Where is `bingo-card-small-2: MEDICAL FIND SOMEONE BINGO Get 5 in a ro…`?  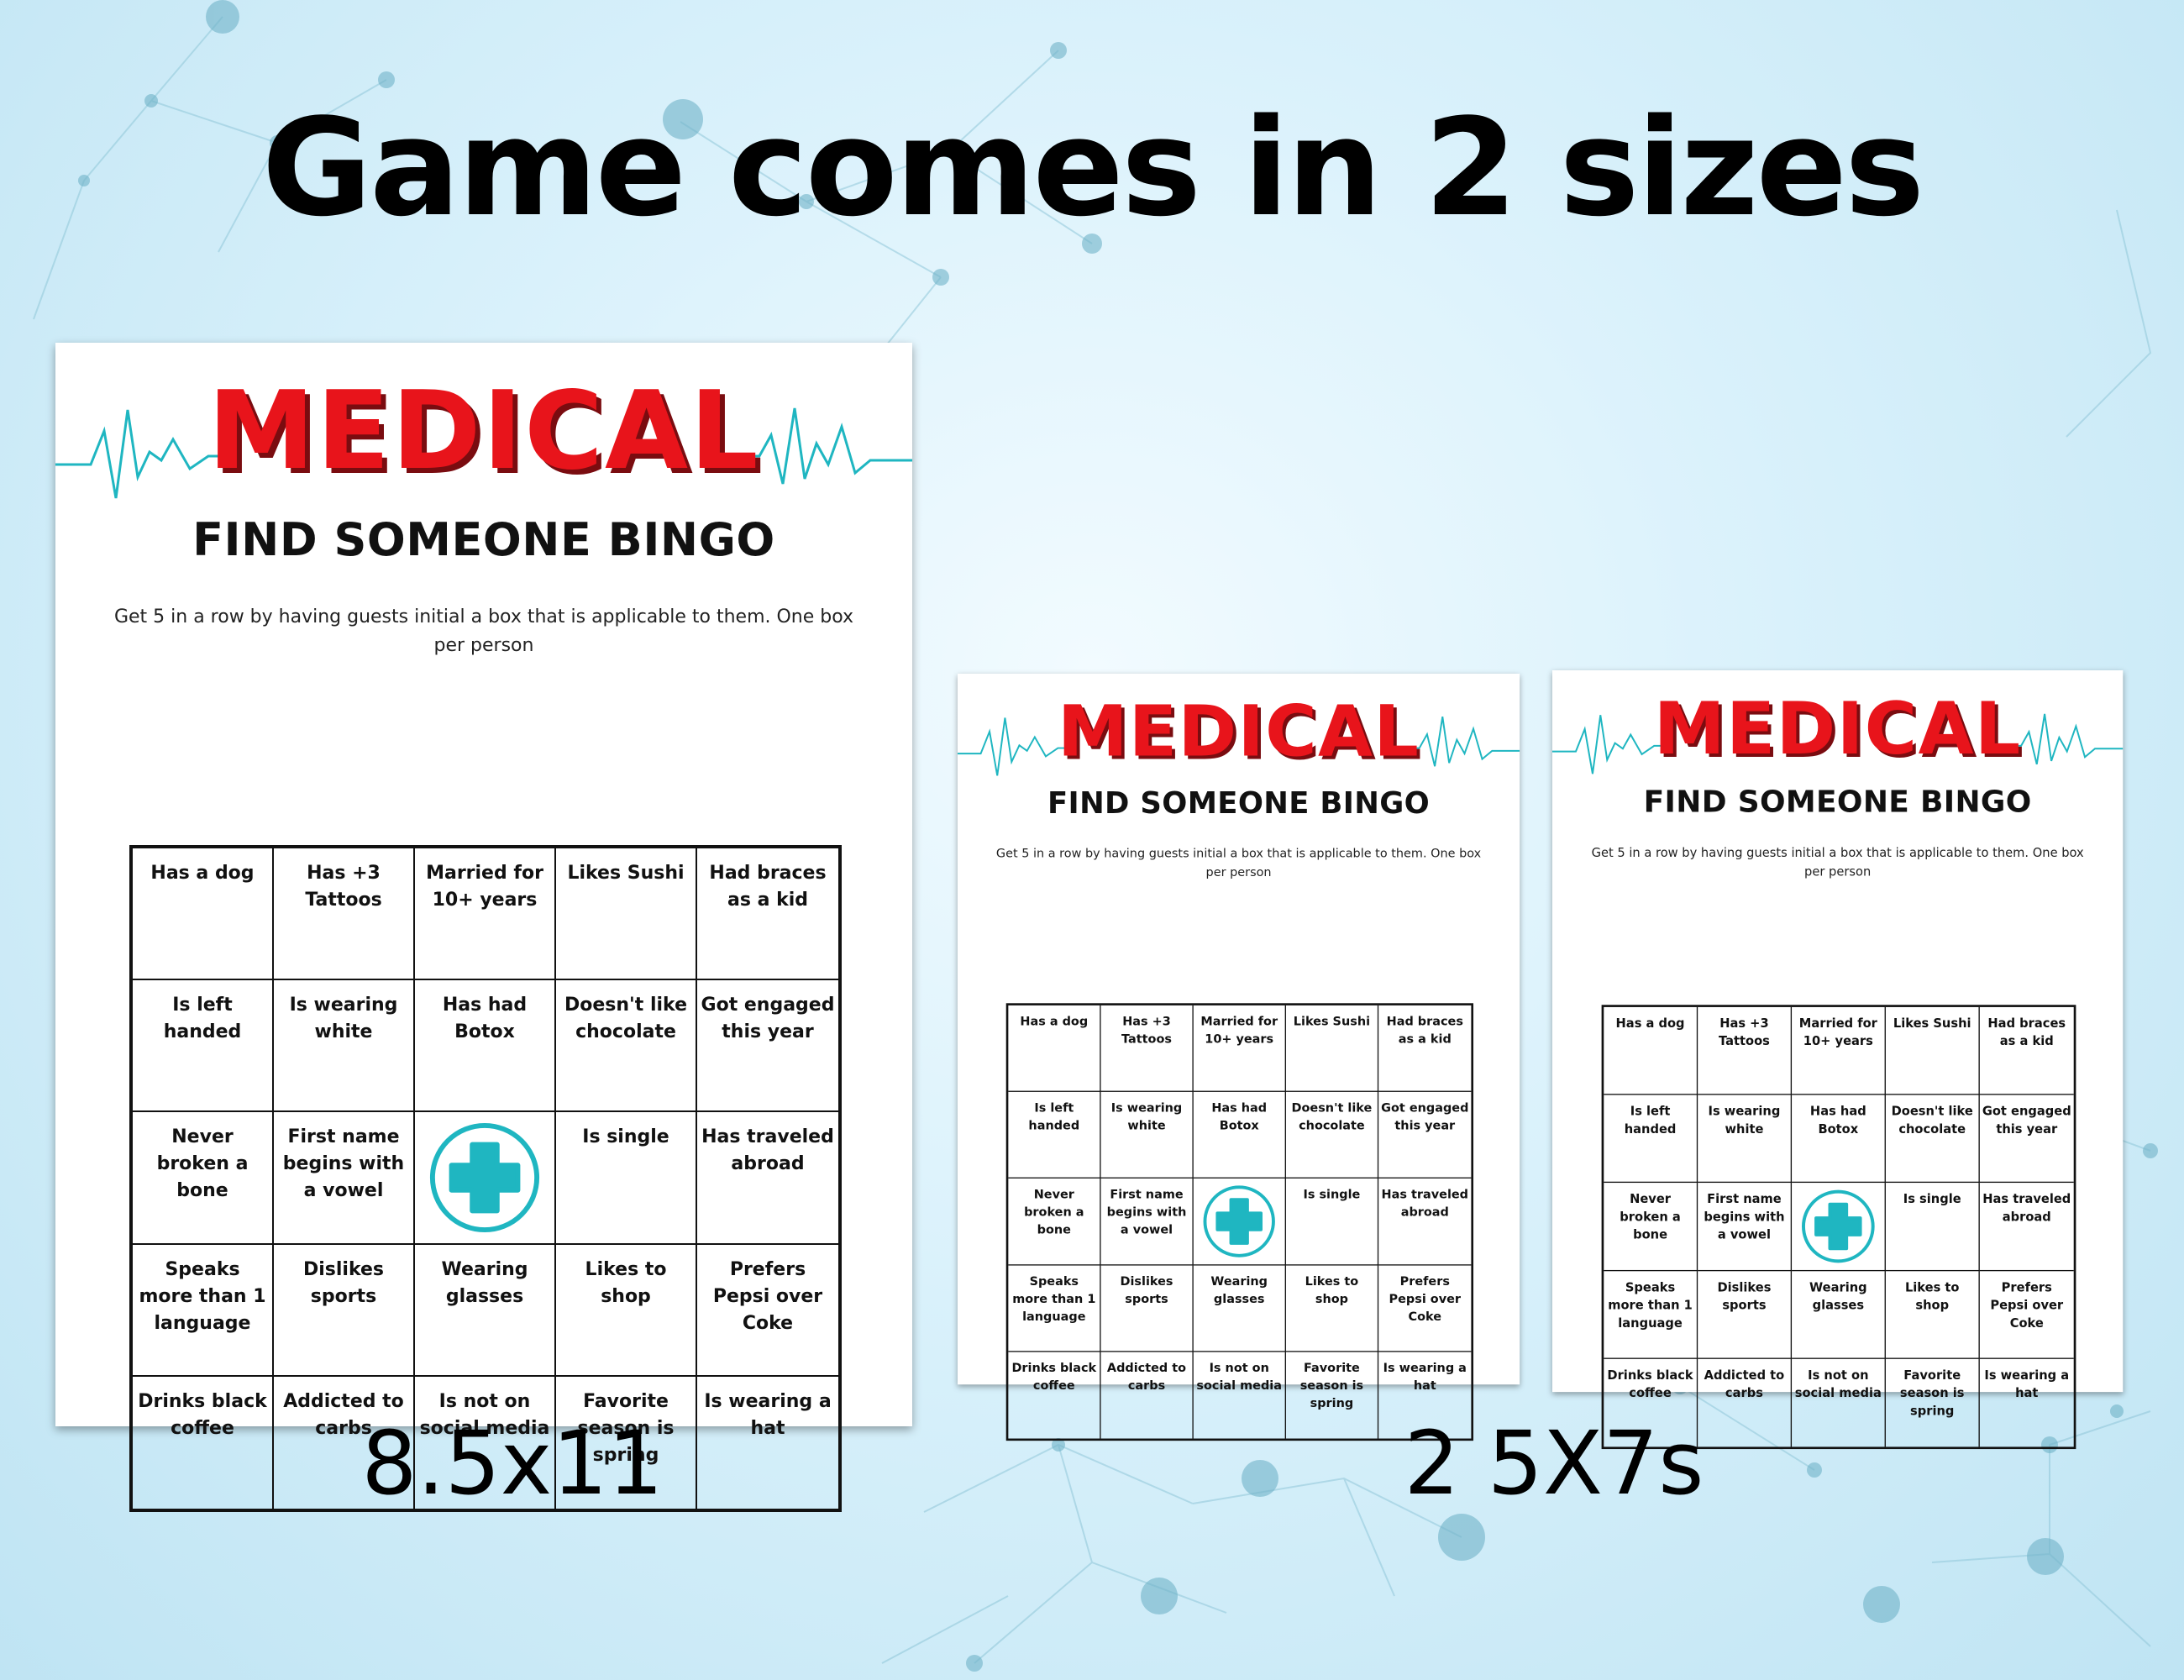
bingo-card-small-2: MEDICAL FIND SOMEONE BINGO Get 5 in a ro… is located at coordinates (1838, 1060).